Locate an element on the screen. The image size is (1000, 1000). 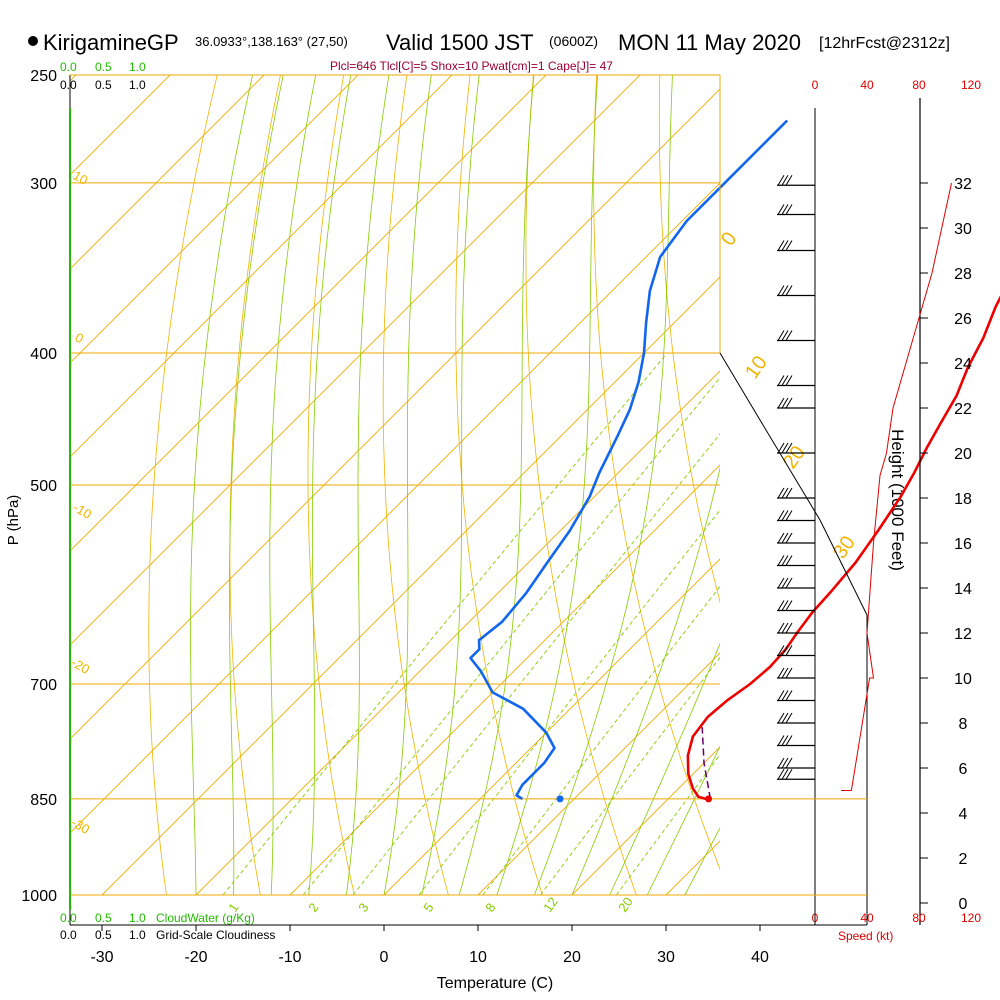
mixing-ratio-label: 8 is located at coordinates (490, 907).